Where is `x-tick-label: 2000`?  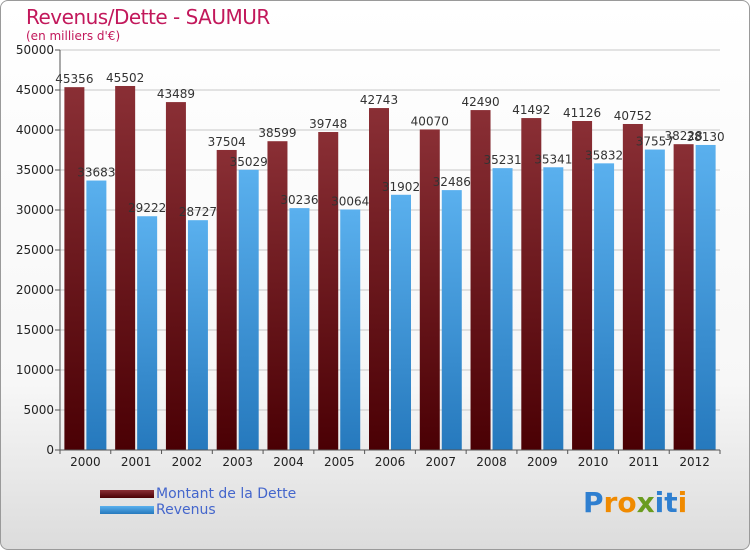 x-tick-label: 2000 is located at coordinates (85, 462).